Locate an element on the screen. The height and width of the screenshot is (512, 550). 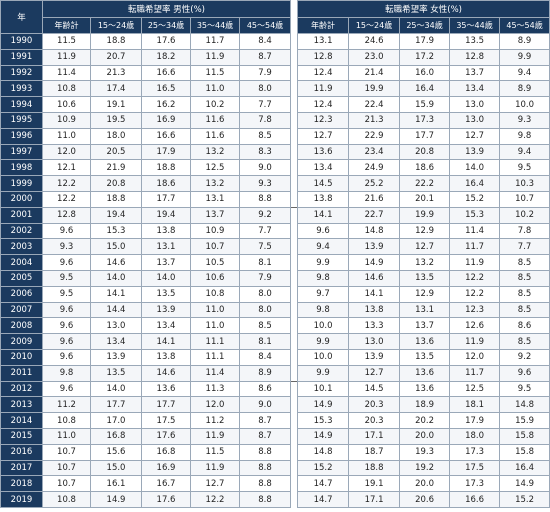
table-row: 2002 9.6 15.3 13.8 10.9 7.7 9.6 14.8 12.9 11.4 7.8 is located at coordinates (275, 231).